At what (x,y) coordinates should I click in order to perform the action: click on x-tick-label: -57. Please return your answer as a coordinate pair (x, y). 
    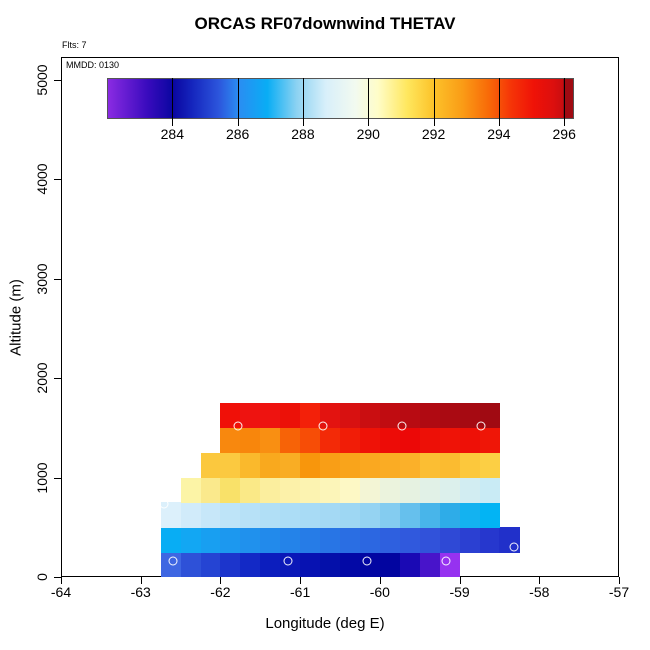
    Looking at the image, I should click on (619, 592).